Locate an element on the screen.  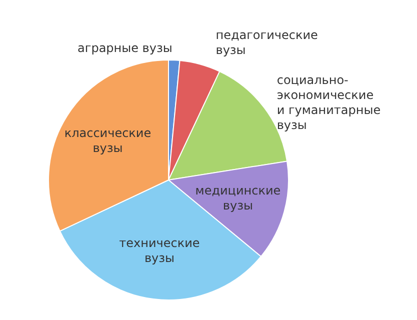
slice-label: социально-экономические и гуманитарные вузы is located at coordinates (328, 102).